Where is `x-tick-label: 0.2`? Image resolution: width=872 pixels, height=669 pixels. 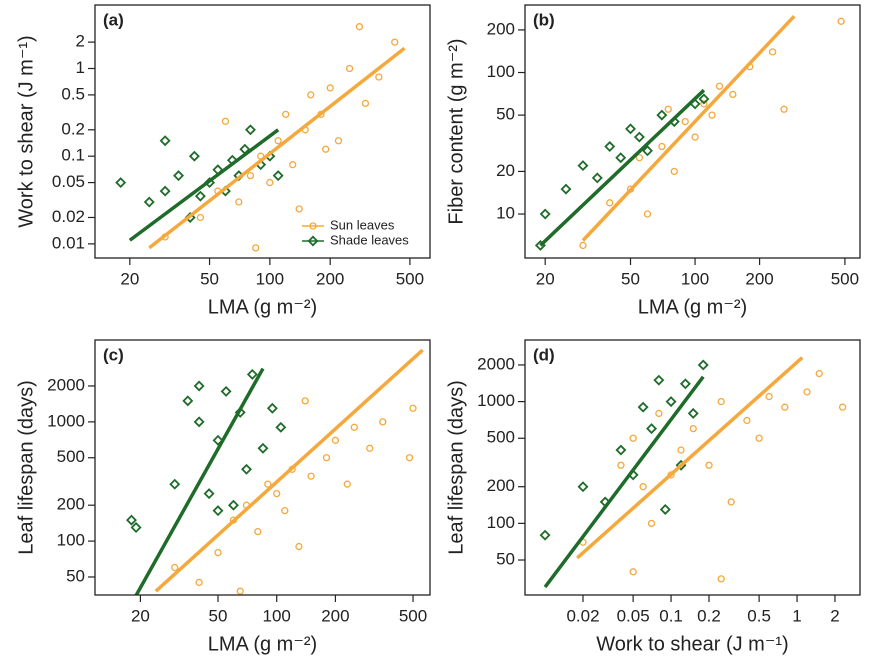
x-tick-label: 0.2 is located at coordinates (709, 615).